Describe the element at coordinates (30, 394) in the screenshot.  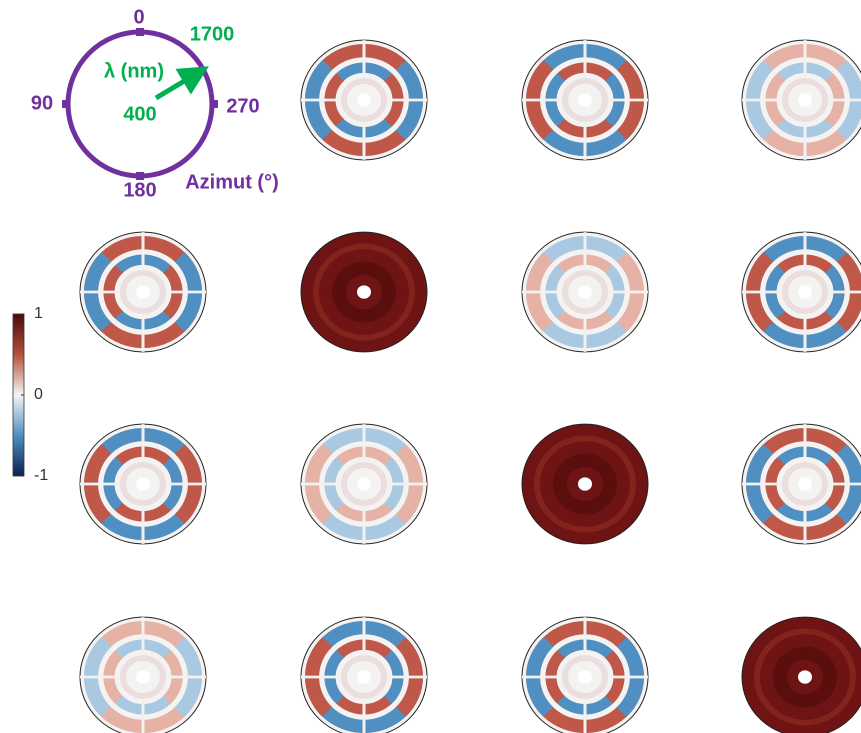
I see `colorbar: 1 0 -1` at that location.